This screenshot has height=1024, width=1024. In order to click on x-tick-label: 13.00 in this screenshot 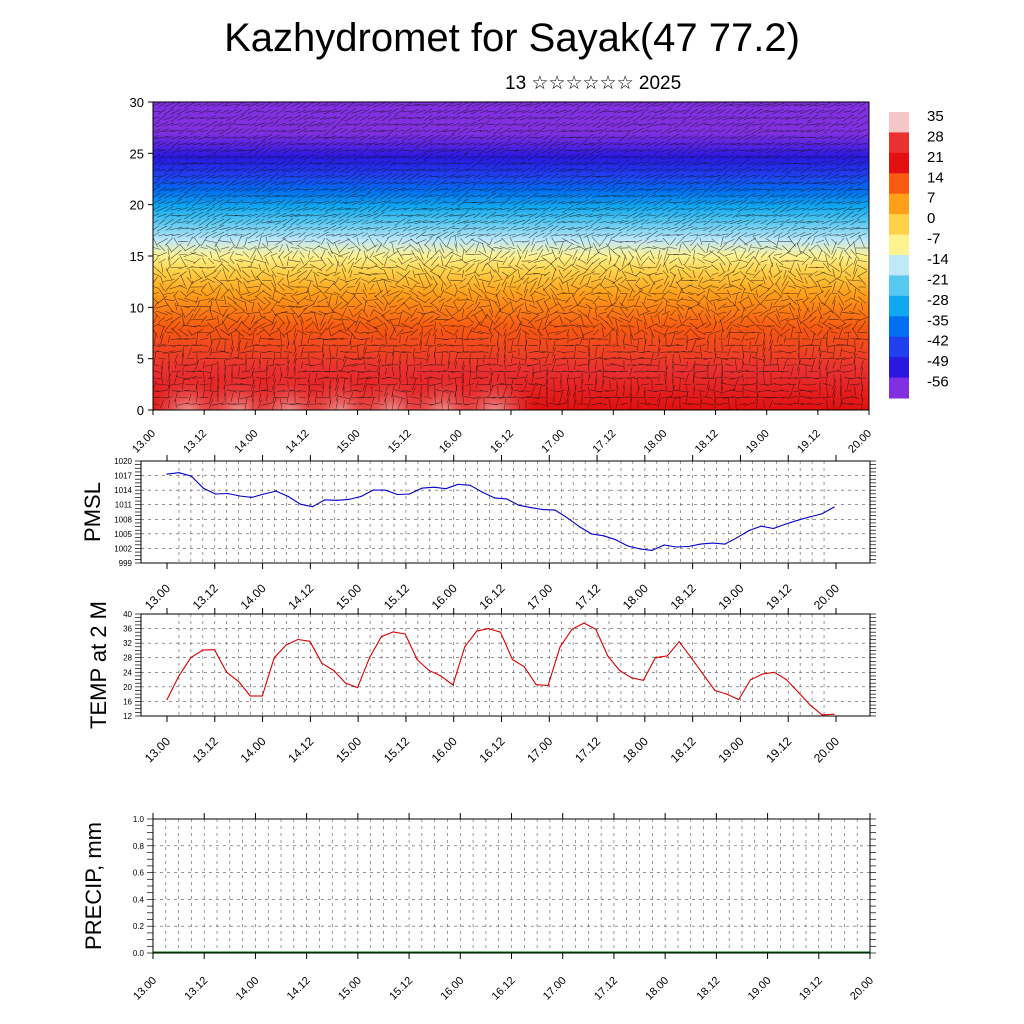, I will do `click(157, 596)`.